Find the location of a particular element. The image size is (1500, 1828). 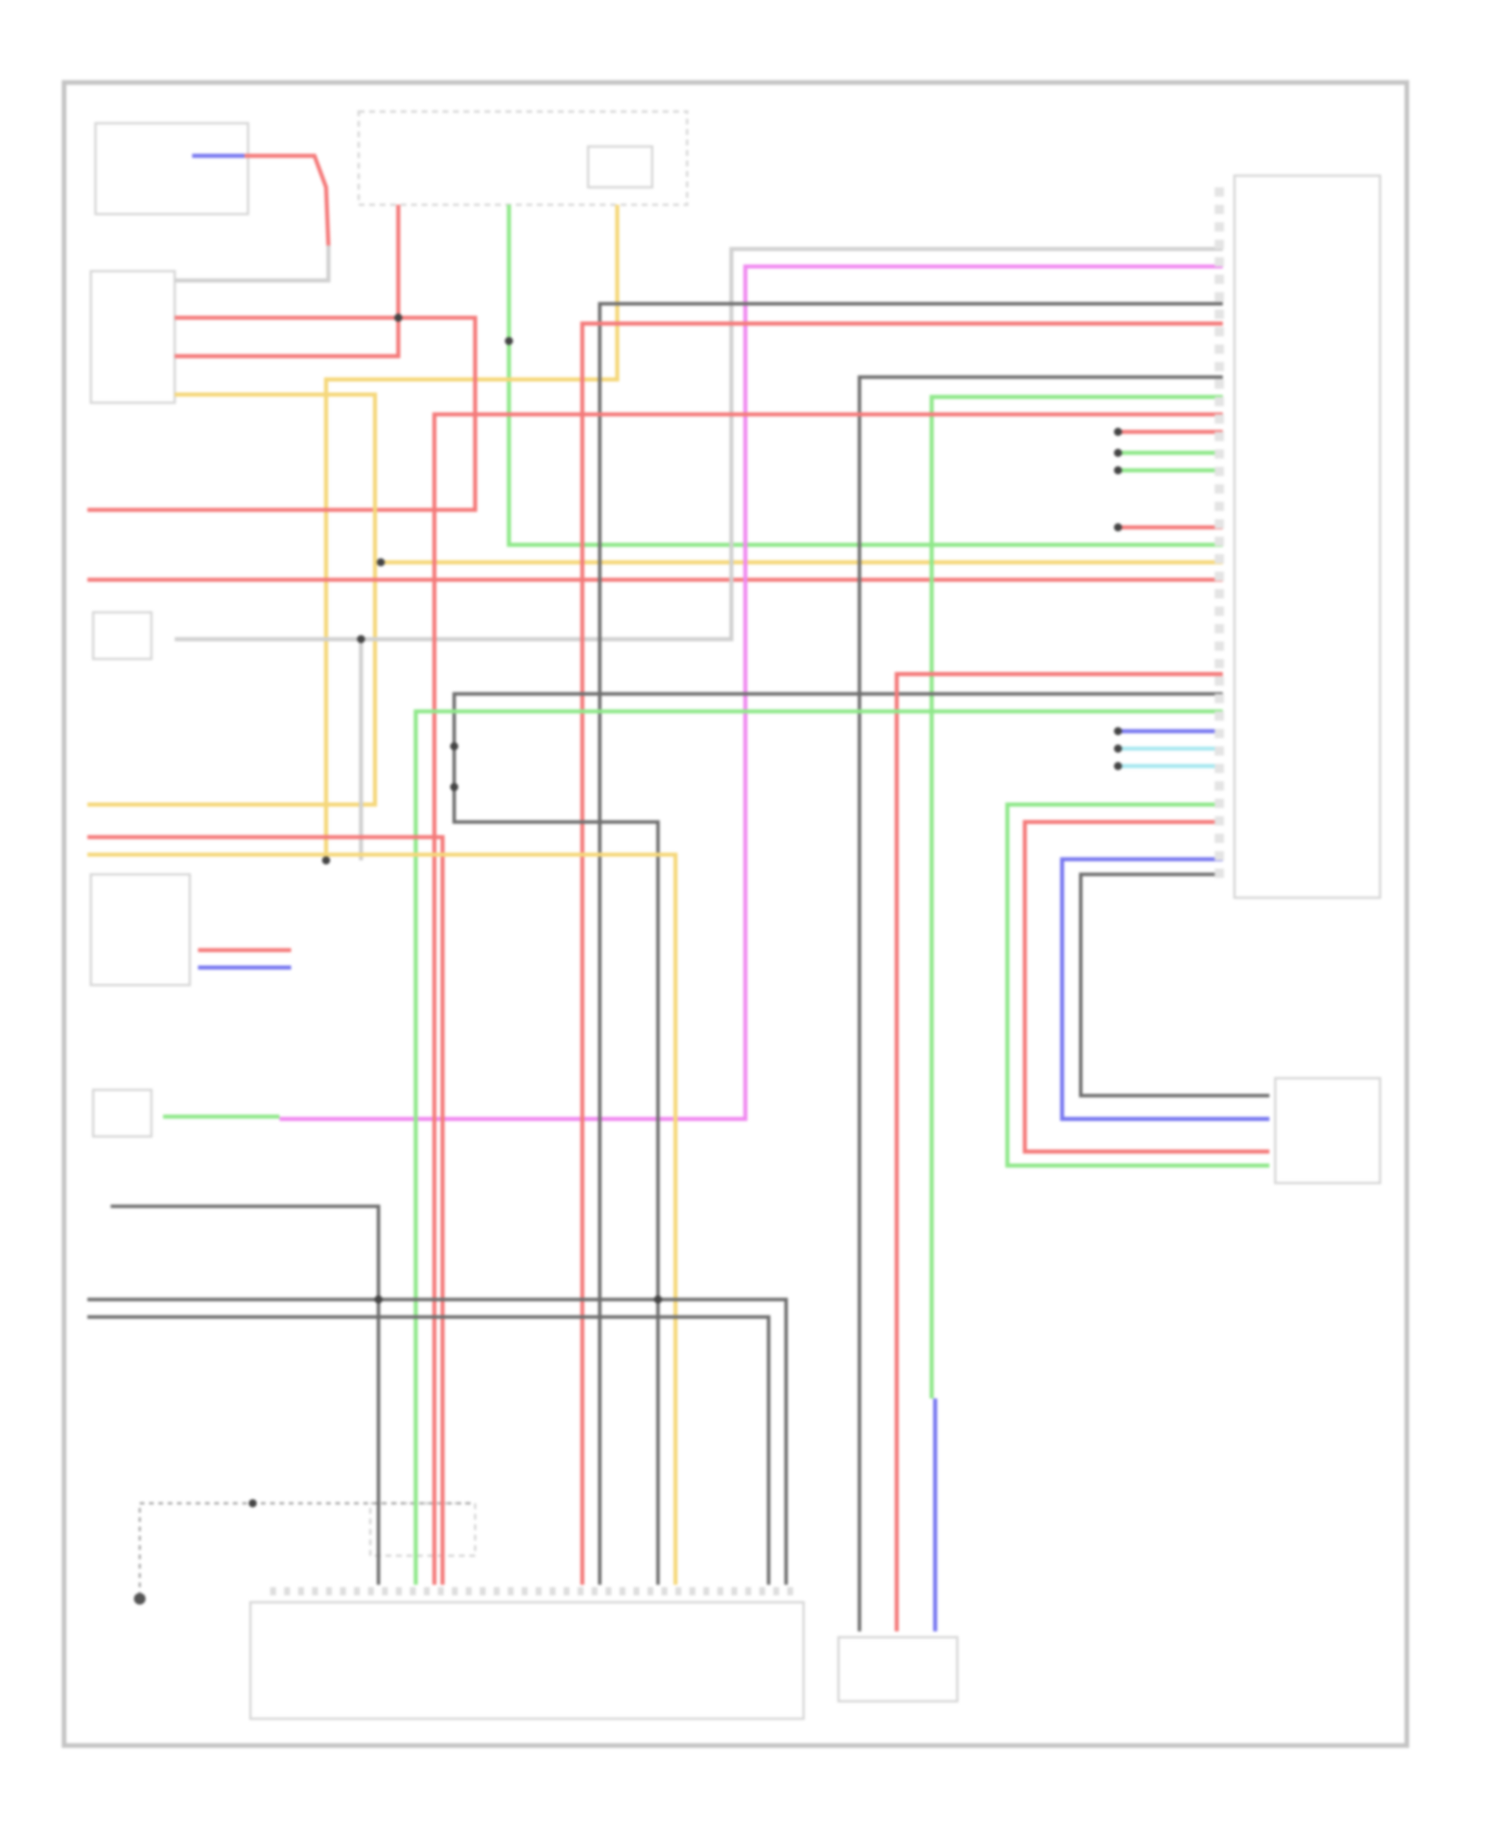

wire-light-gray is located at coordinates (252, 264).